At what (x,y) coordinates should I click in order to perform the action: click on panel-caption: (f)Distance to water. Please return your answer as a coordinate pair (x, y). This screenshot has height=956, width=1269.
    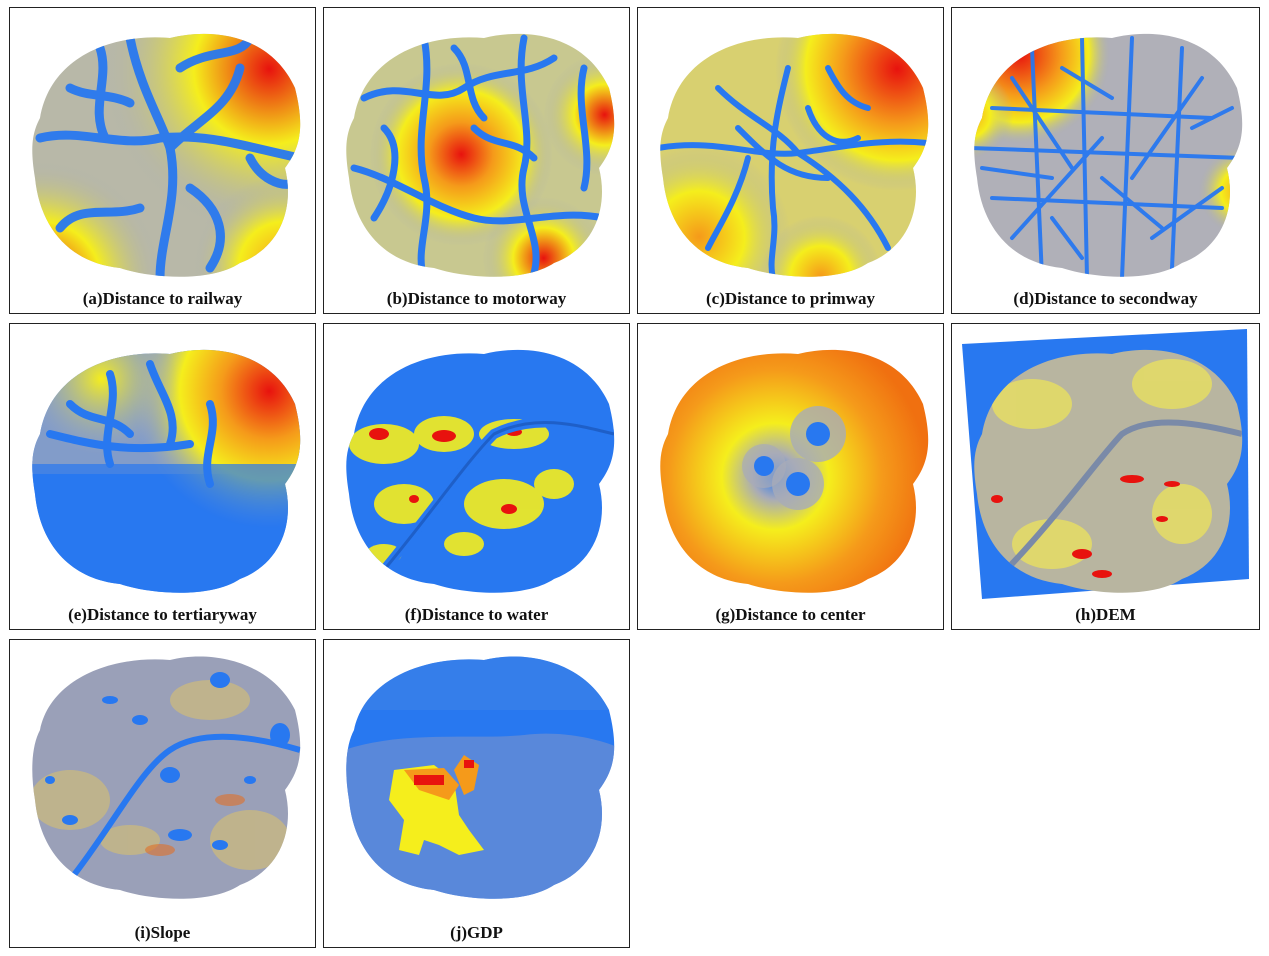
    Looking at the image, I should click on (476, 614).